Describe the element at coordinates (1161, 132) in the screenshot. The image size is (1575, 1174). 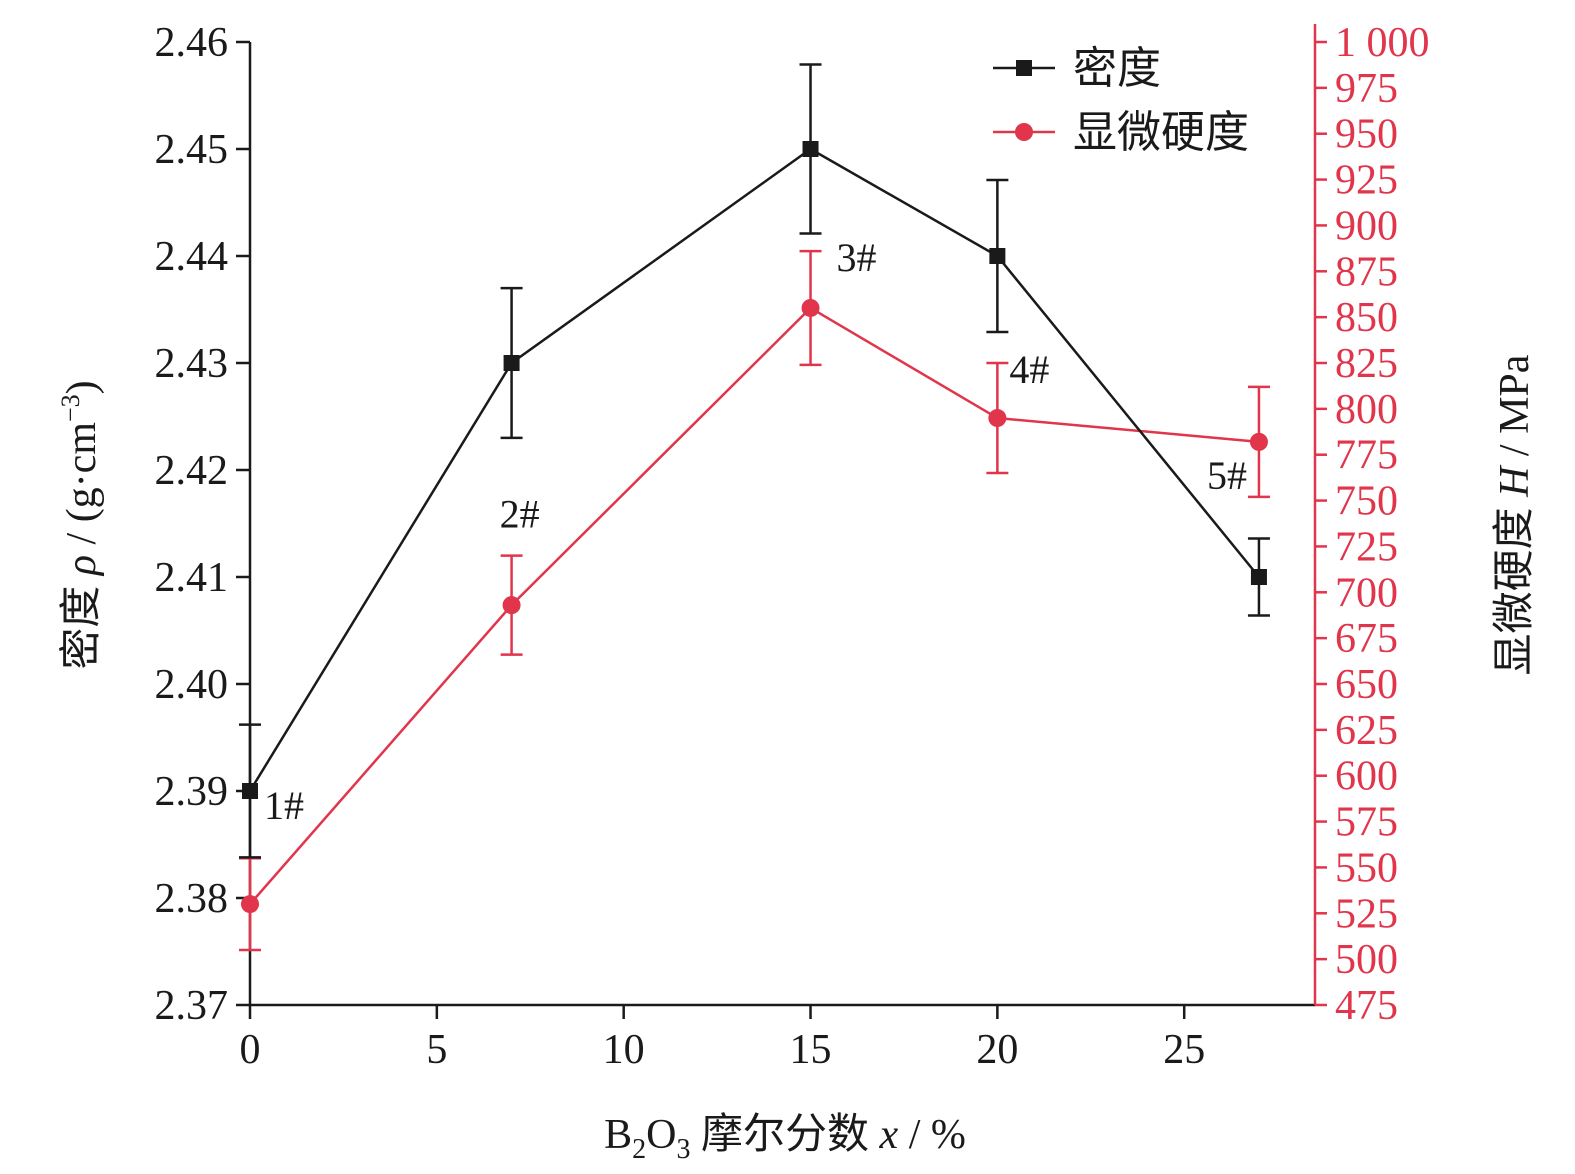
I see `legend-label: 显微硬度` at that location.